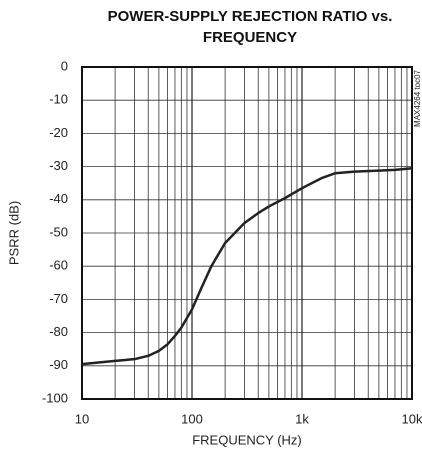  Describe the element at coordinates (58, 298) in the screenshot. I see `y-tick-label: -70` at that location.